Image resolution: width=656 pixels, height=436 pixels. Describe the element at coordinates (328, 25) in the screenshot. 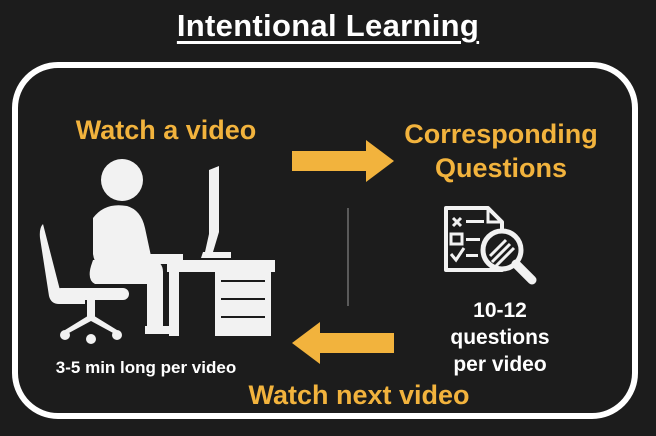

I see `diagram-title: Intentional Learning` at that location.